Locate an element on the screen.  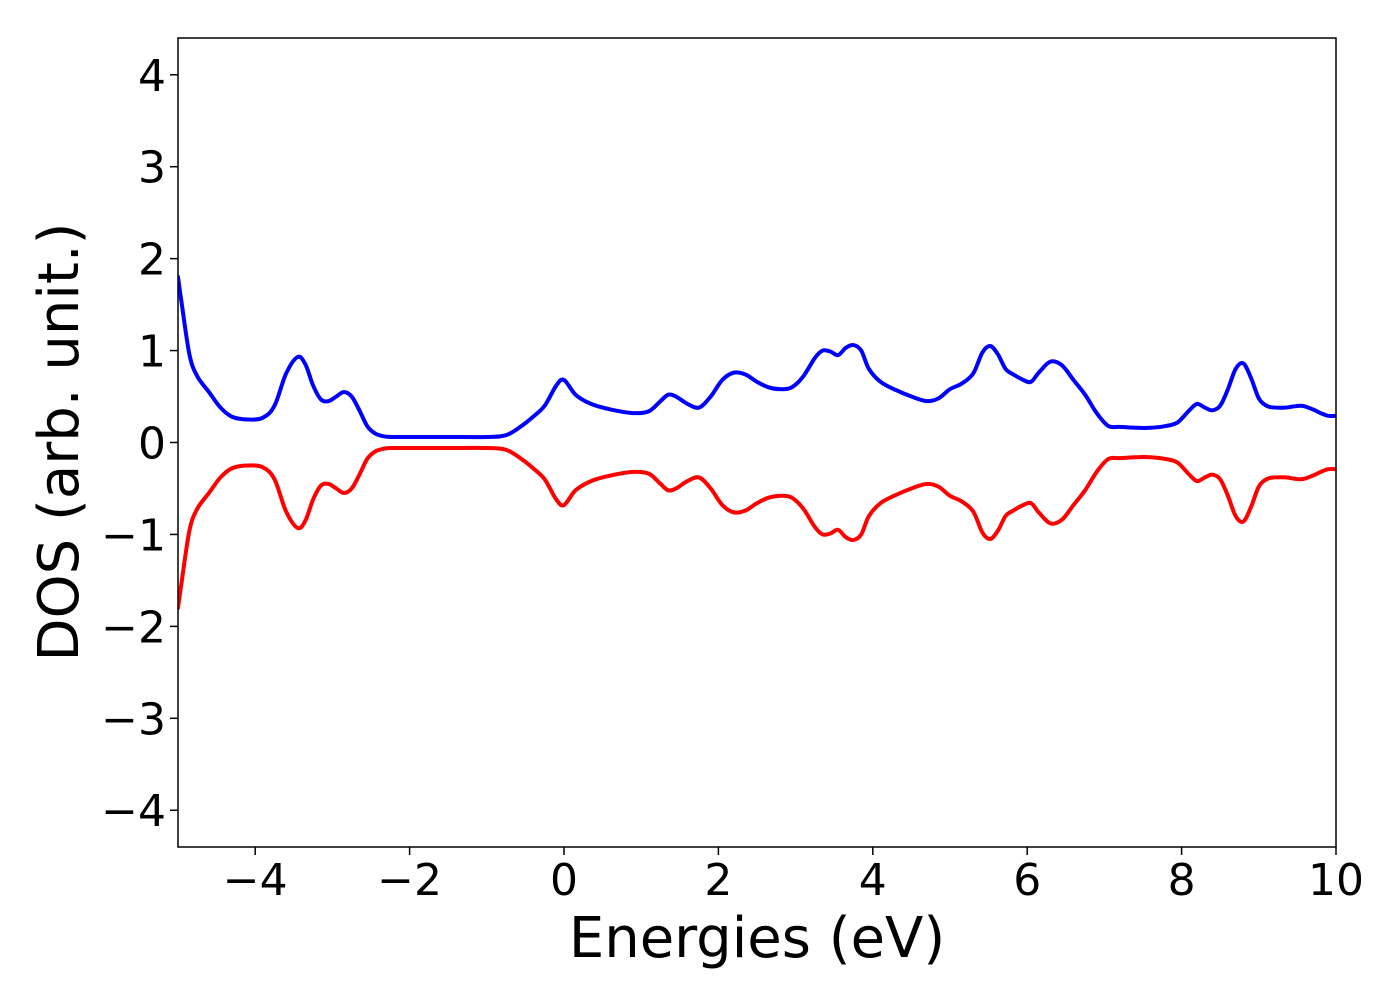
y-axis-label: DOS (arb. unit.) is located at coordinates (59, 441).